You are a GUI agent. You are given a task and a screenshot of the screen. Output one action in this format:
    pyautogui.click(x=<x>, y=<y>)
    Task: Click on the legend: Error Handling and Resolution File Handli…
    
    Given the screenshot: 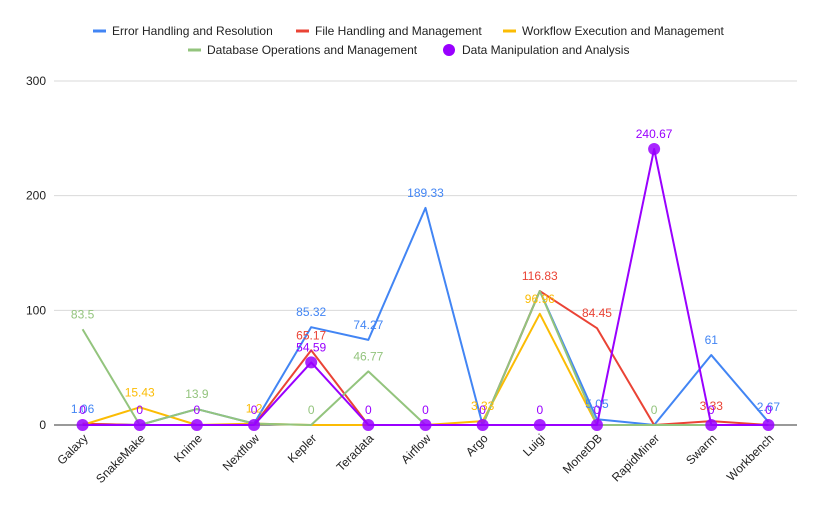 What is the action you would take?
    pyautogui.click(x=409, y=40)
    